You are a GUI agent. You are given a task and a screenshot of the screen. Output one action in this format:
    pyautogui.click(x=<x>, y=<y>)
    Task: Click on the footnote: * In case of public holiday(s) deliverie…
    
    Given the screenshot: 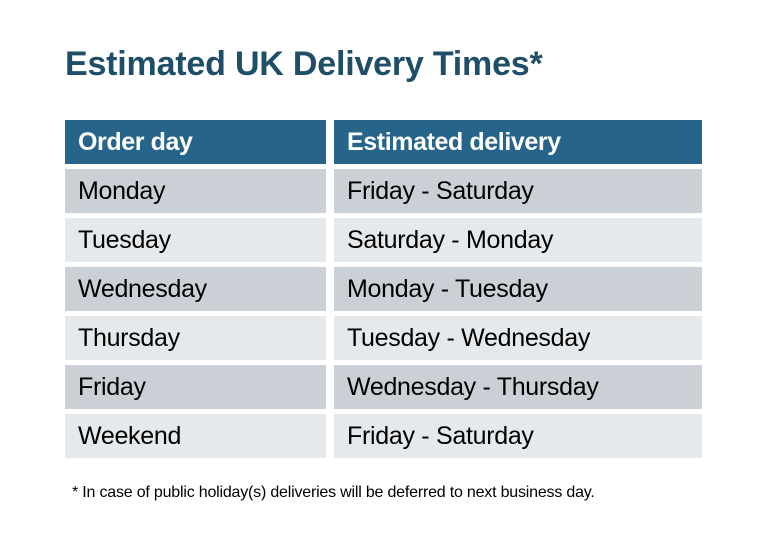 What is the action you would take?
    pyautogui.click(x=333, y=492)
    